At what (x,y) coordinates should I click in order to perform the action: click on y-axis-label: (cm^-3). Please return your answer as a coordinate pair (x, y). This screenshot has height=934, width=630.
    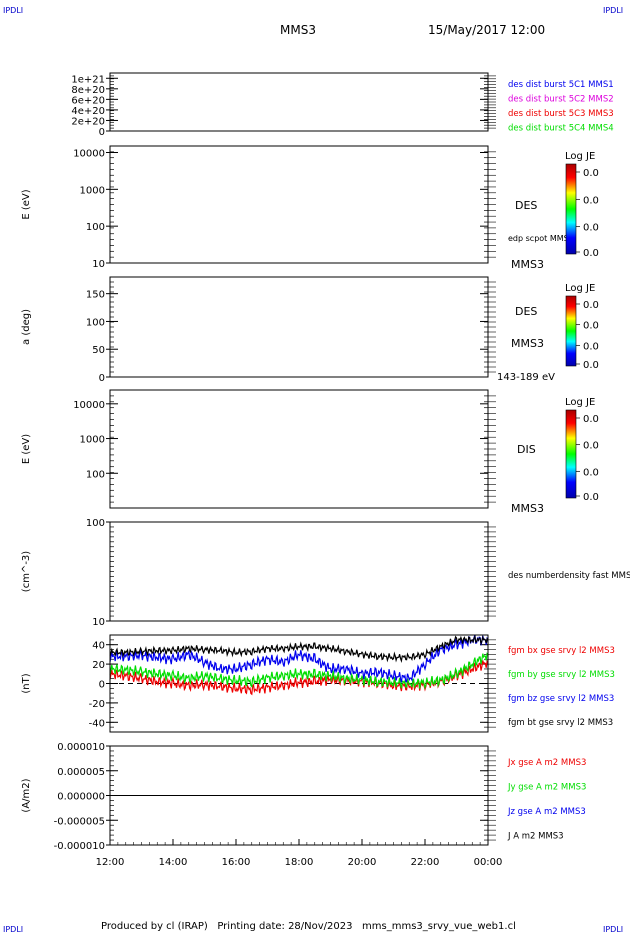
    Looking at the image, I should click on (26, 571).